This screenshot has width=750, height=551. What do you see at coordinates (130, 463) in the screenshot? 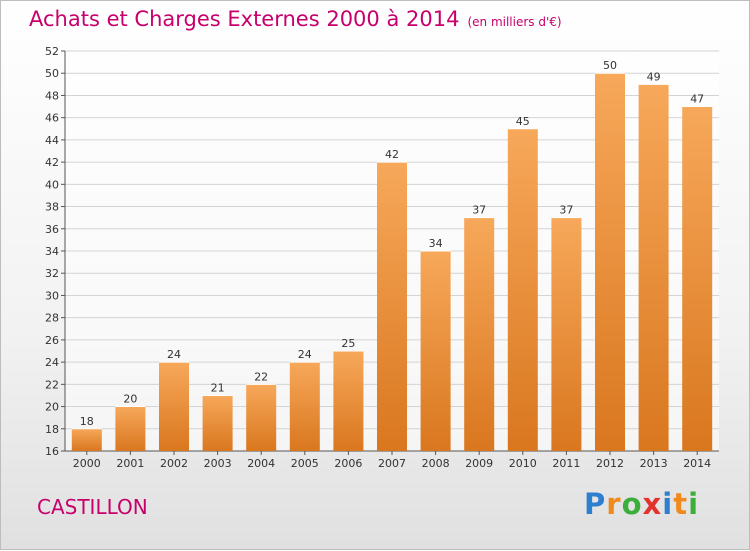
I see `x-tick-label: 2001` at bounding box center [130, 463].